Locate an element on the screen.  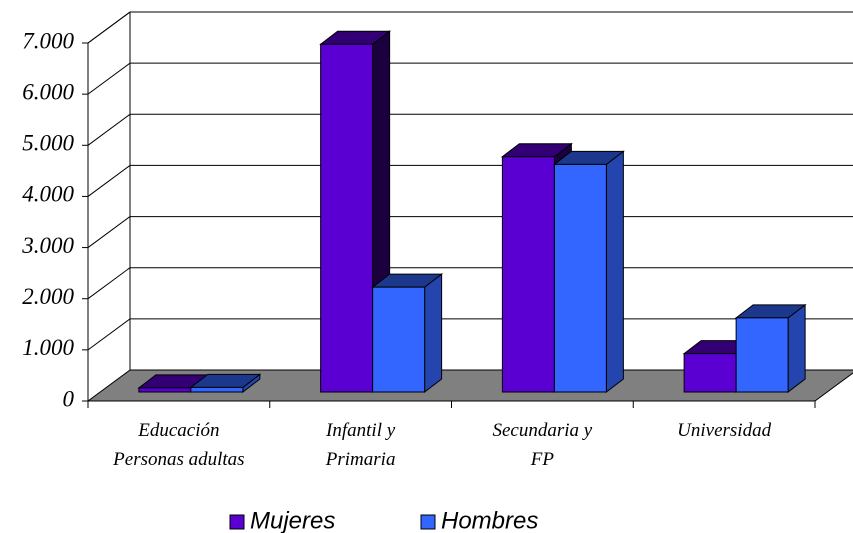
y-tick-label: 6.000 is located at coordinates (48, 91).